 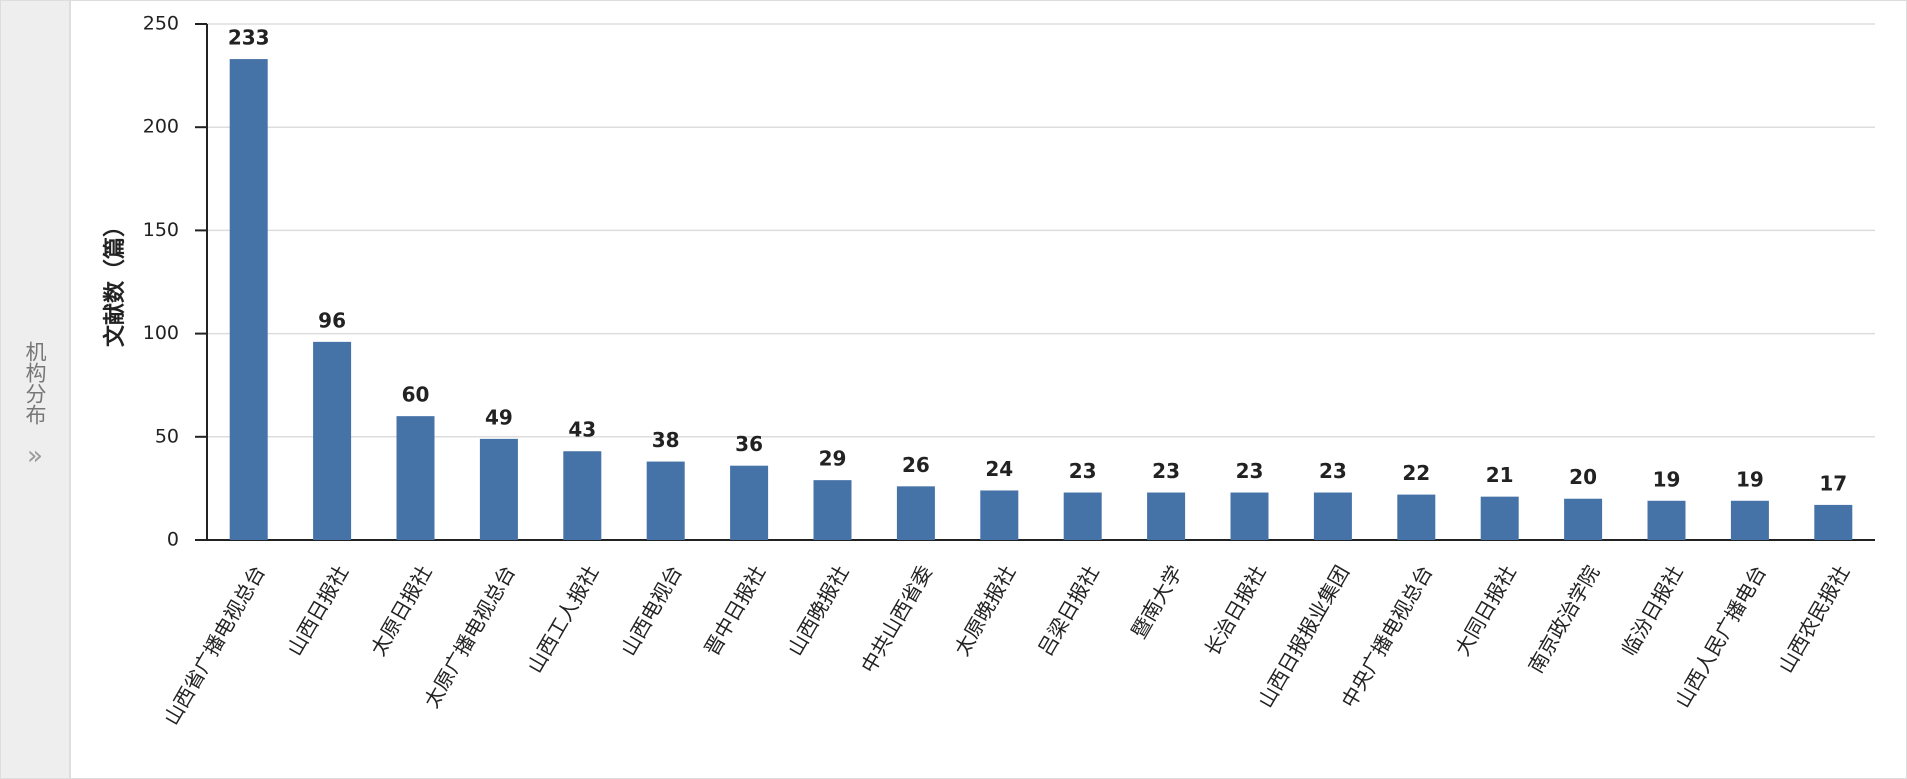 What do you see at coordinates (1303, 636) in the screenshot?
I see `x-tick-label: 山西日报报业集团` at bounding box center [1303, 636].